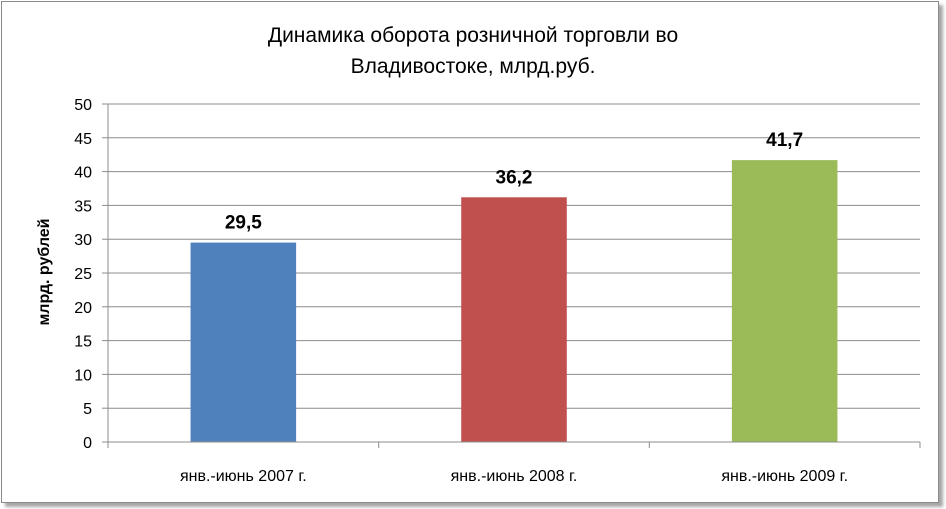 The width and height of the screenshot is (946, 509). Describe the element at coordinates (83, 342) in the screenshot. I see `y-tick-label: 15` at that location.